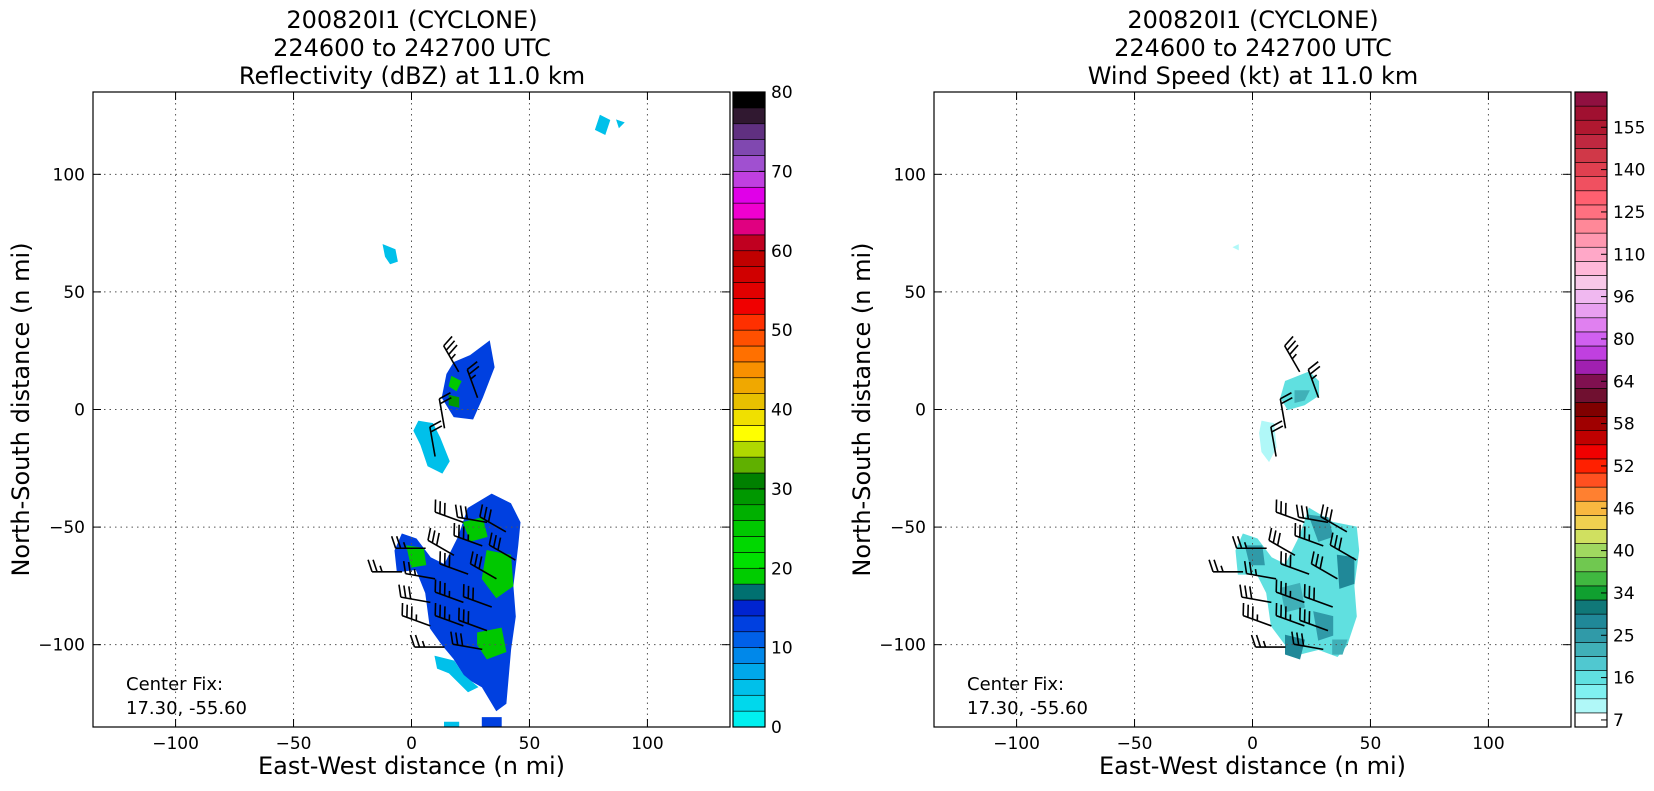  Describe the element at coordinates (782, 649) in the screenshot. I see `colorbar-tick-label: 10` at that location.